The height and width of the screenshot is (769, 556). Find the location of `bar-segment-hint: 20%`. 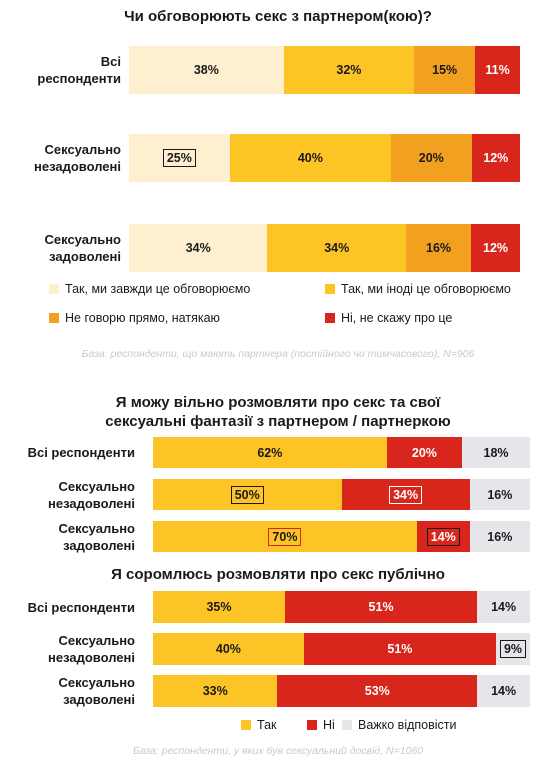

bar-segment-hint: 20% is located at coordinates (431, 158).